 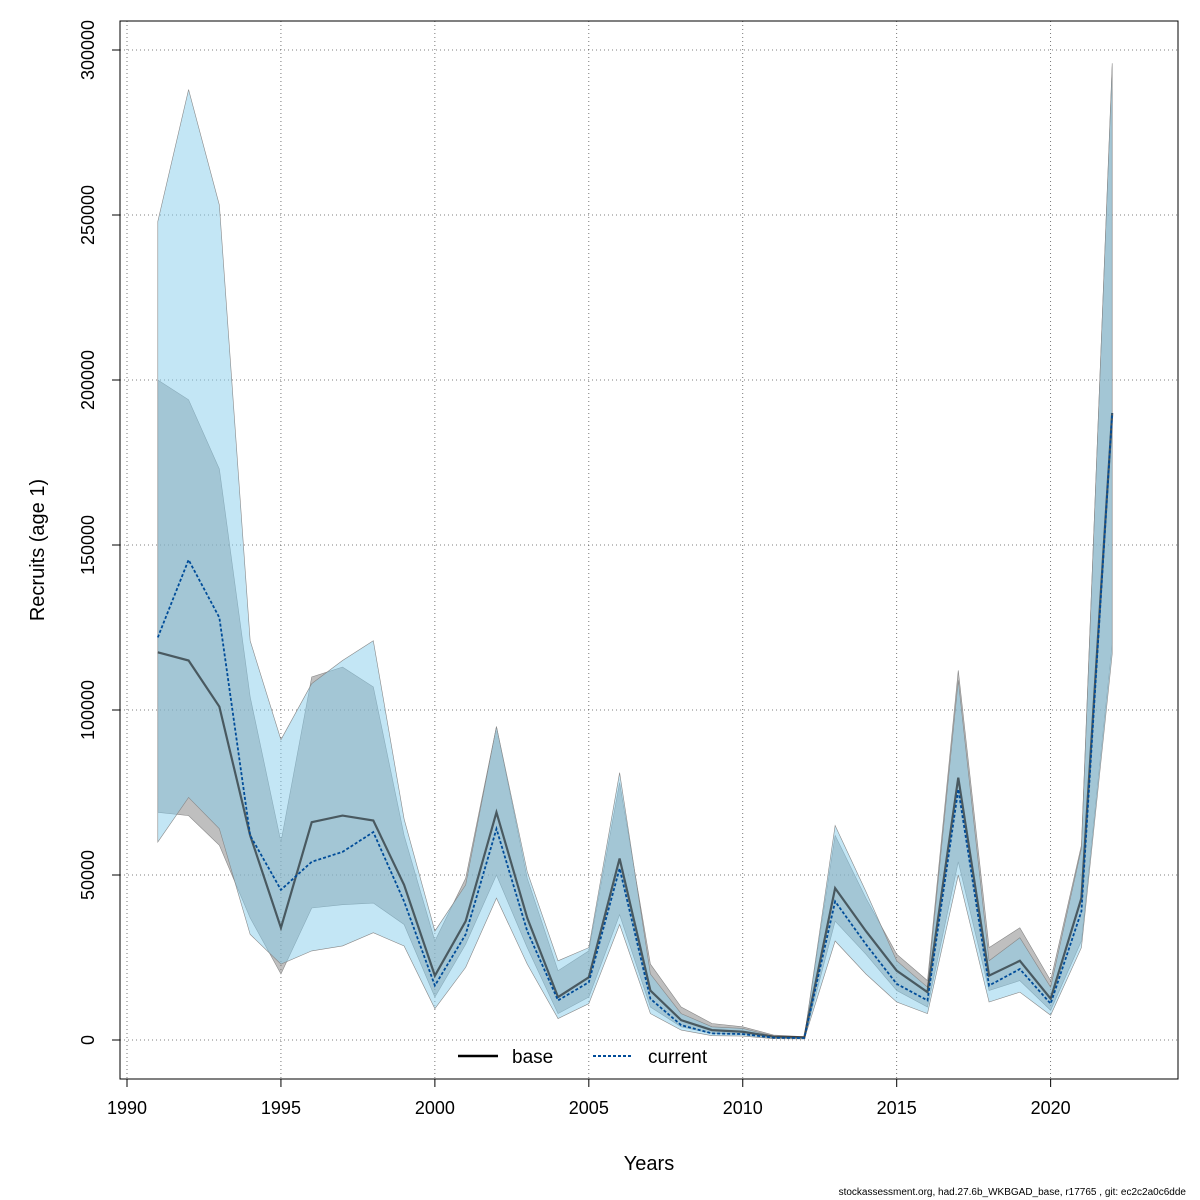 I want to click on y-tick-label: 0, so click(x=88, y=1040).